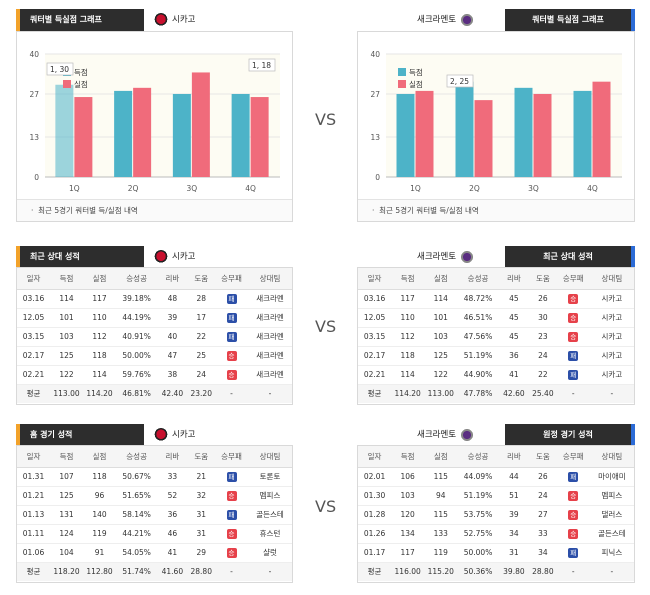 This screenshot has height=595, width=650. I want to click on chicago-team-name: 시카고, so click(184, 257).